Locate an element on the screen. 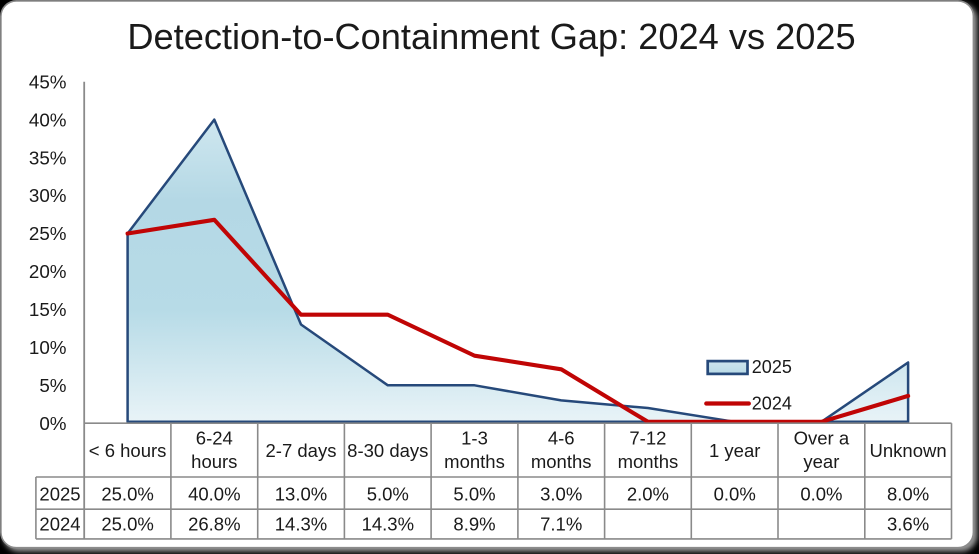 Image resolution: width=979 pixels, height=554 pixels. svg-text: 4-6 is located at coordinates (561, 437).